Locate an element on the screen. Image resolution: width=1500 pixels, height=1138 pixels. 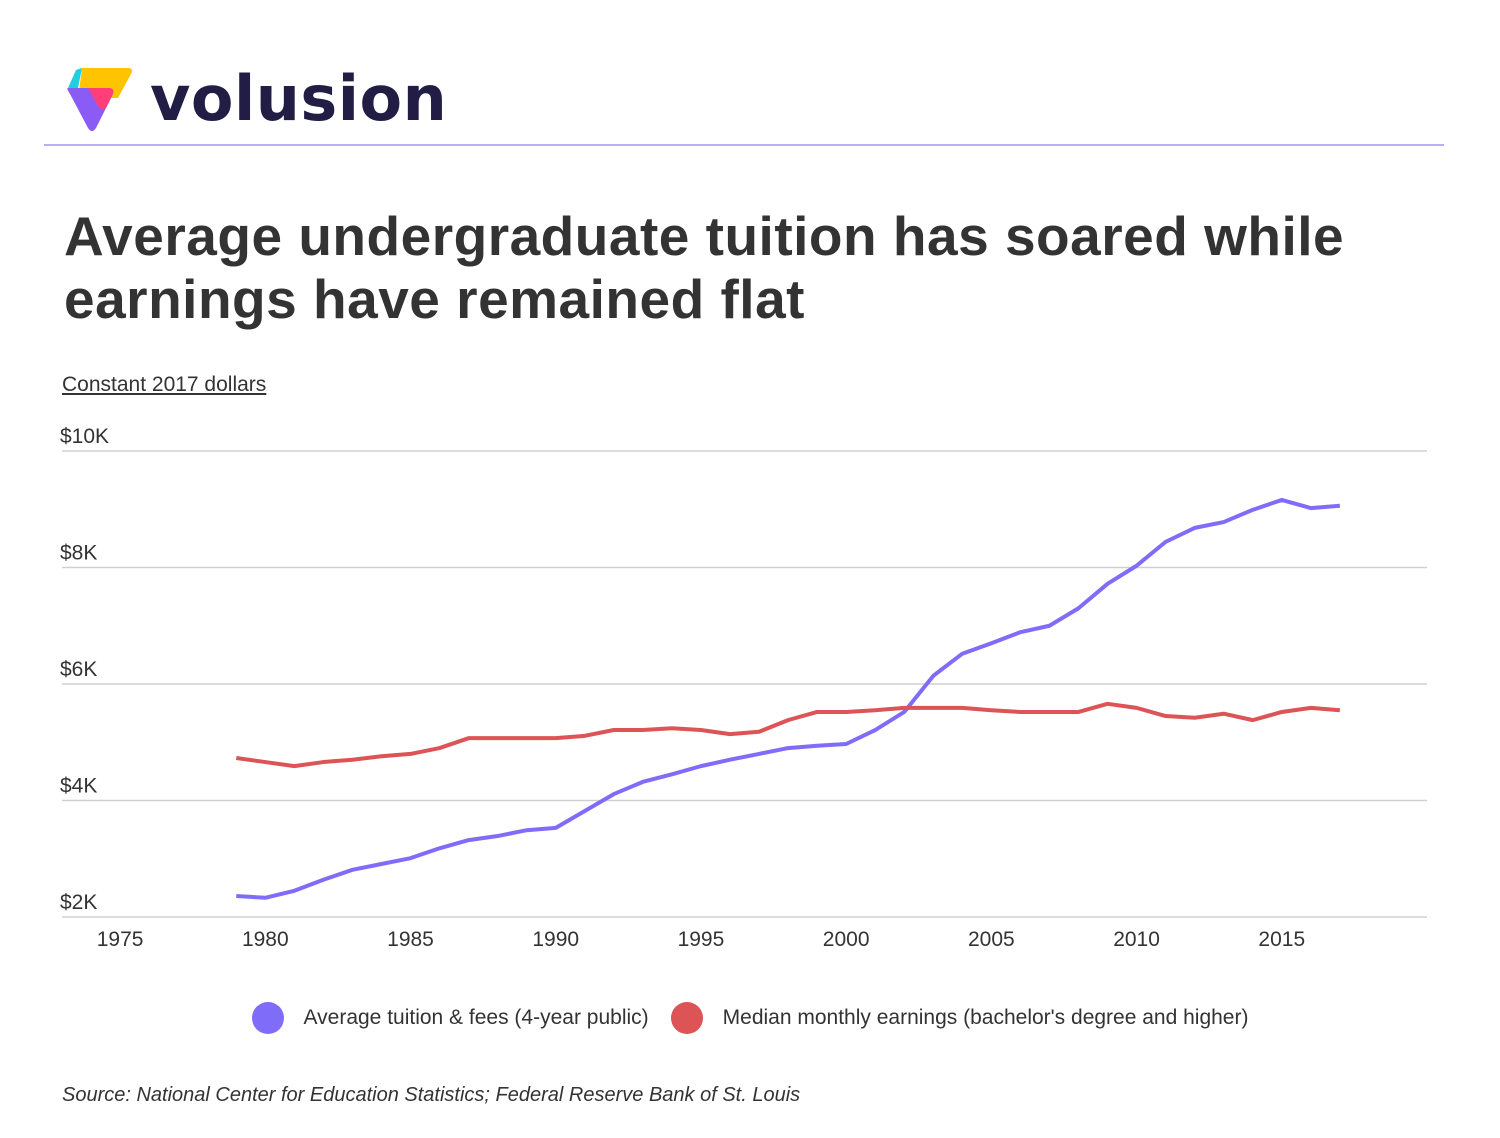
x-tick-label: 1985 is located at coordinates (410, 939).